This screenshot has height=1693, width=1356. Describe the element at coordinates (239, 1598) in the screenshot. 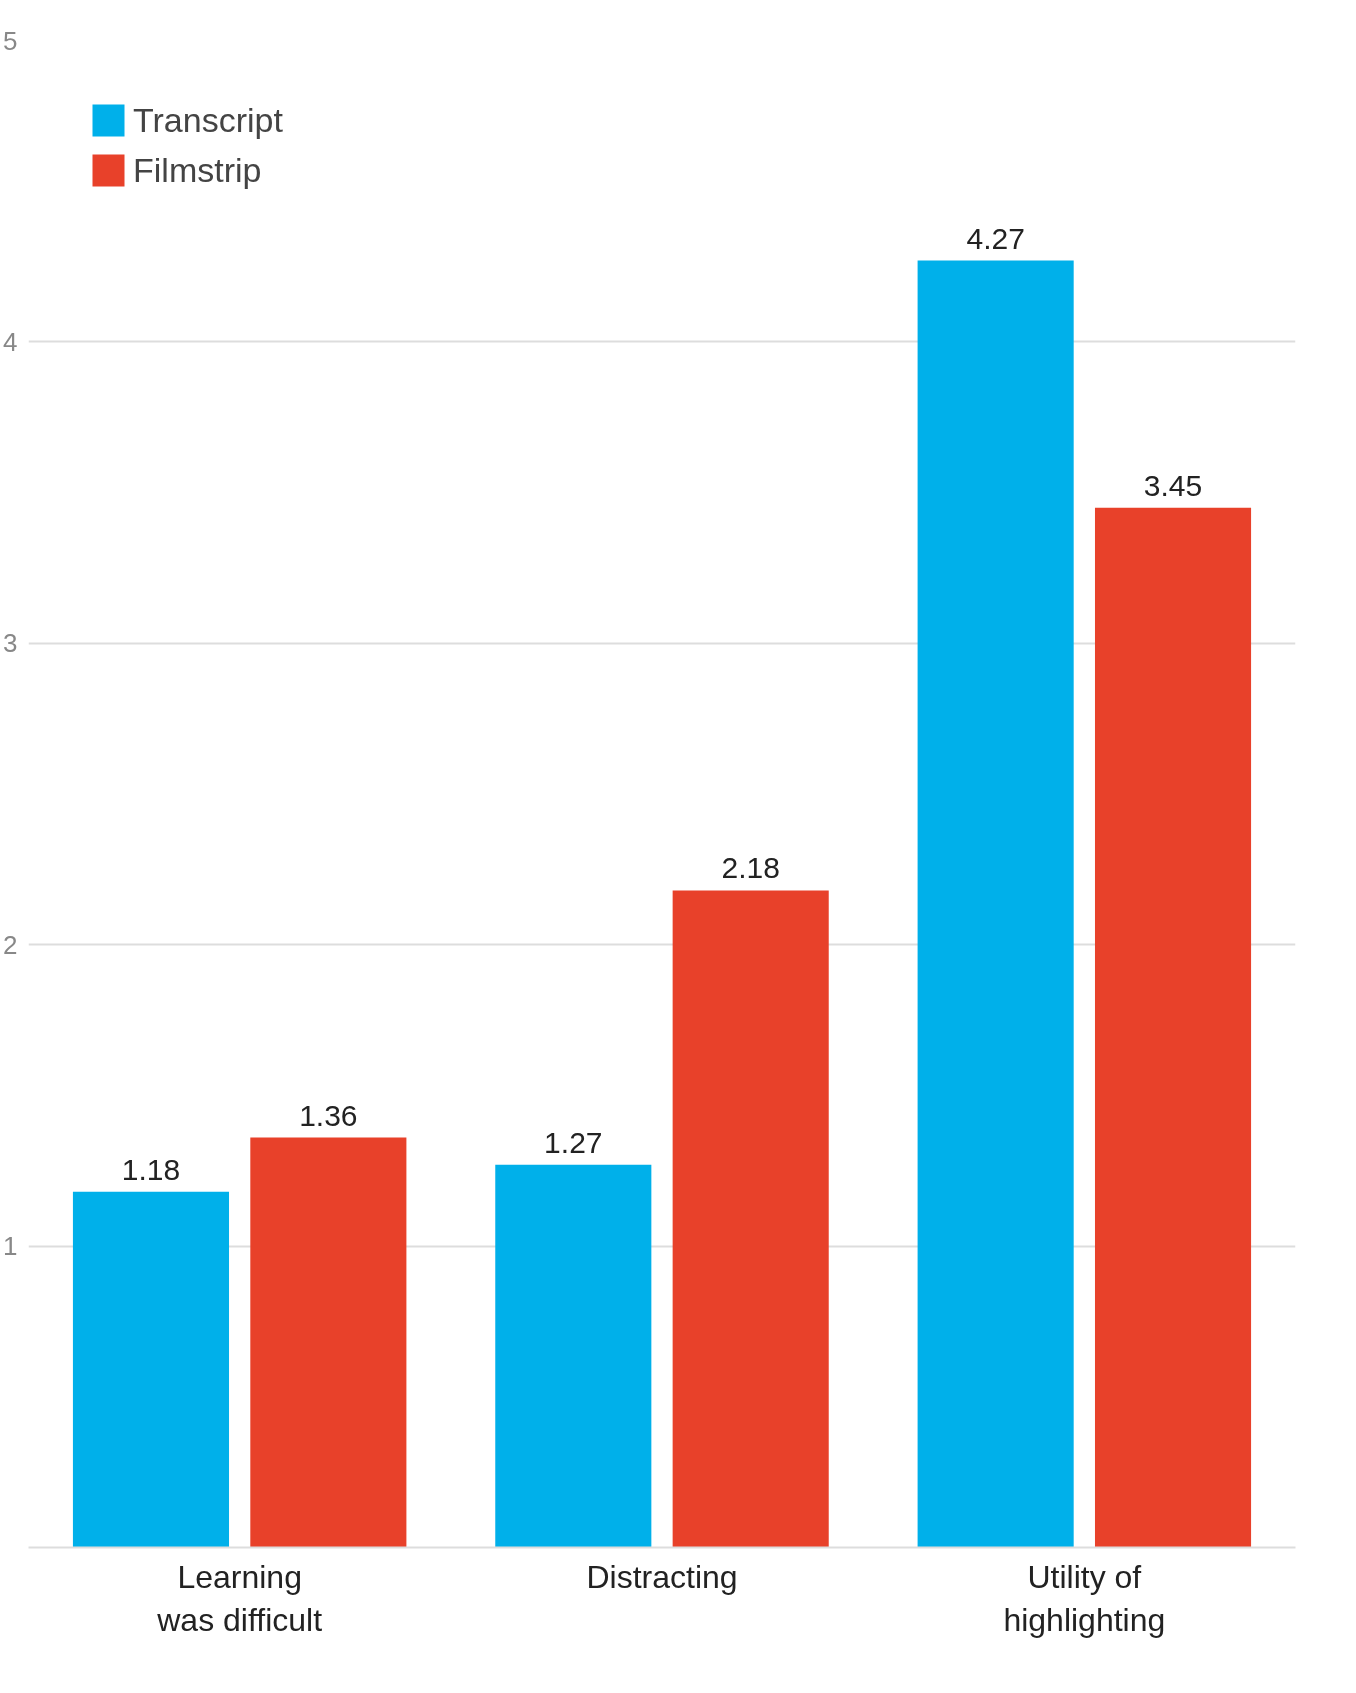

I see `x-tick-label: Learning was difficult` at that location.